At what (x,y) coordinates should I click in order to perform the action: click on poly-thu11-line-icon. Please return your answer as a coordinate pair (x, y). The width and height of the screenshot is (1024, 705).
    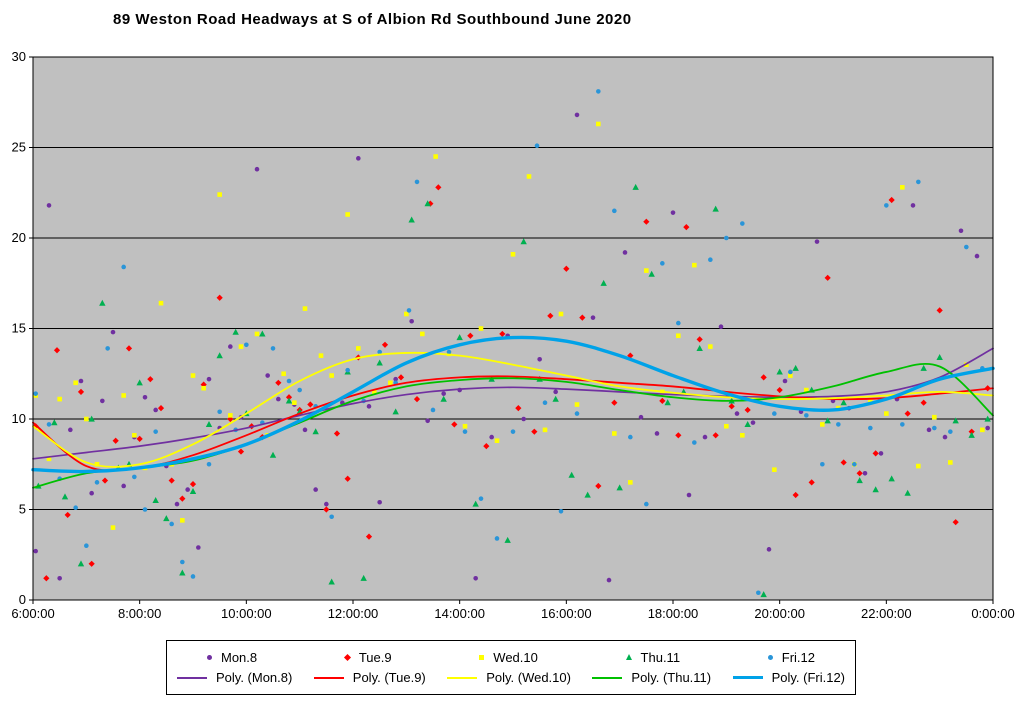
    Looking at the image, I should click on (607, 677).